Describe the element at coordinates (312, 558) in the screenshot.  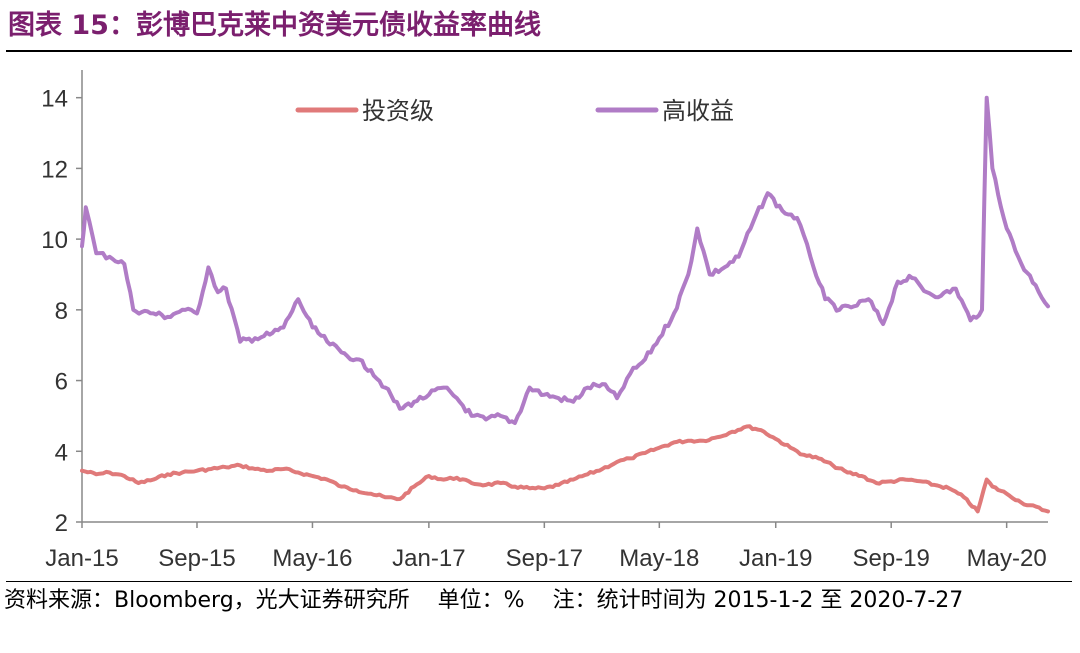
I see `x-tick-label: May-16` at that location.